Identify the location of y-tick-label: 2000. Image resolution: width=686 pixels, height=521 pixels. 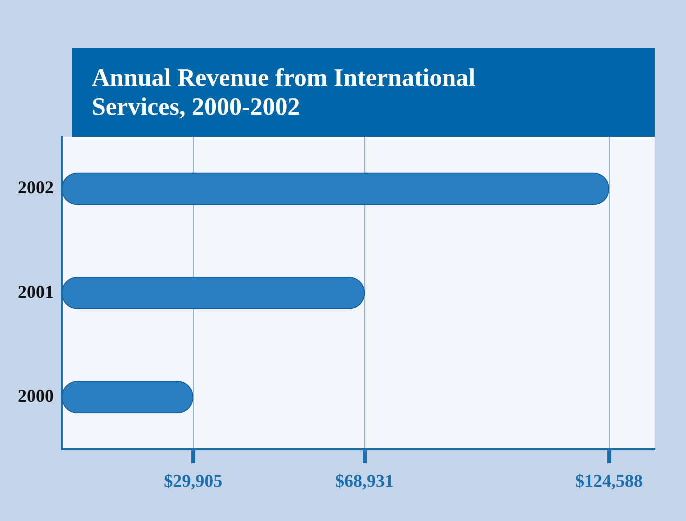
(36, 396).